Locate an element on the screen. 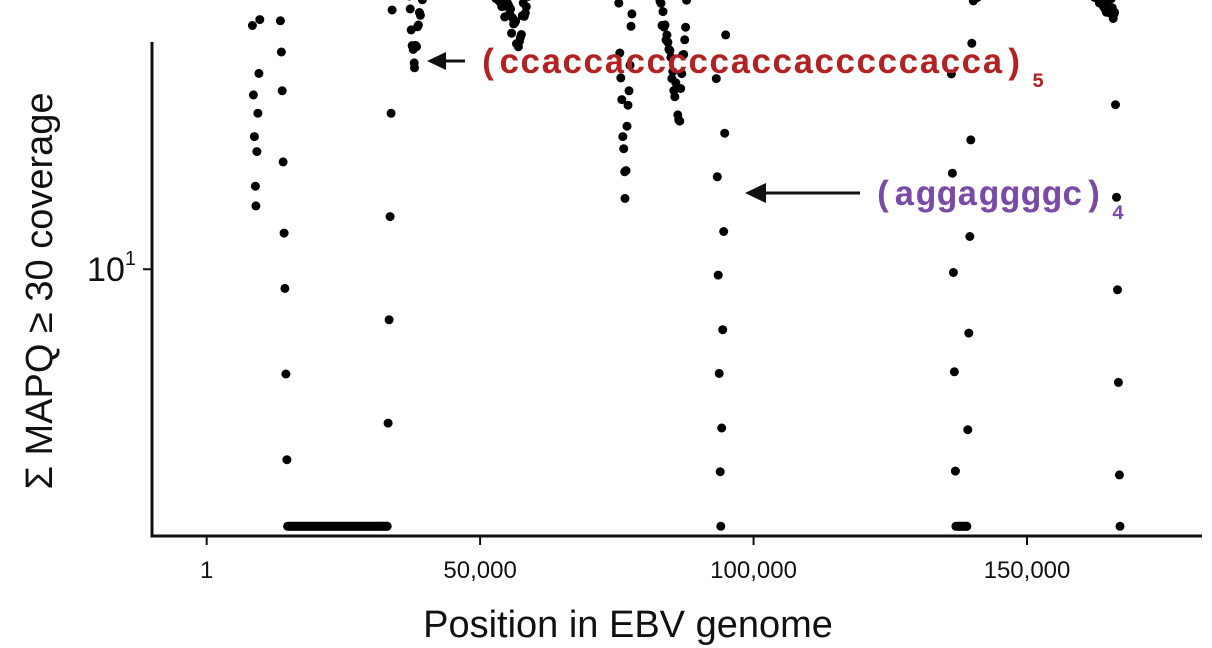  x-tick-label: 50,000 is located at coordinates (479, 570).